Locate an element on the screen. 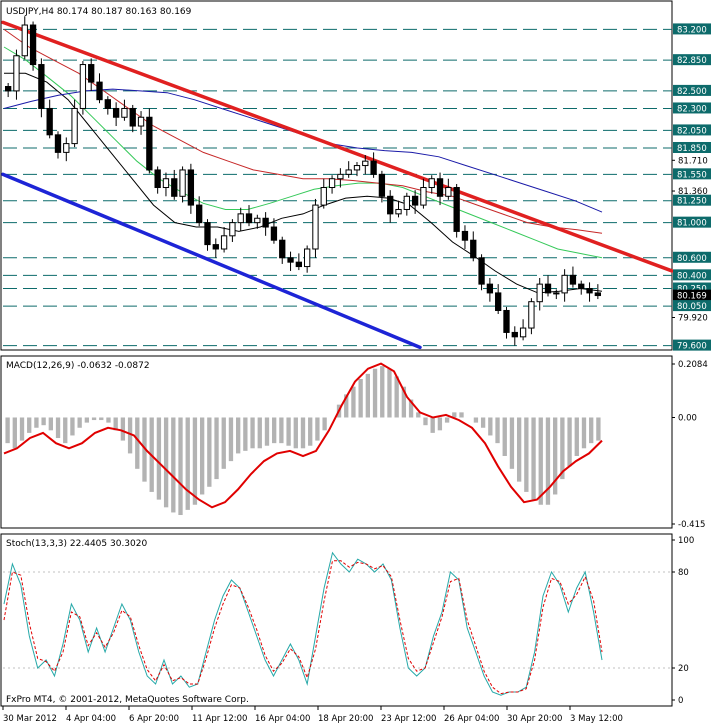 This screenshot has height=724, width=712. time-tick-label: 16 Apr 04:00 is located at coordinates (282, 719).